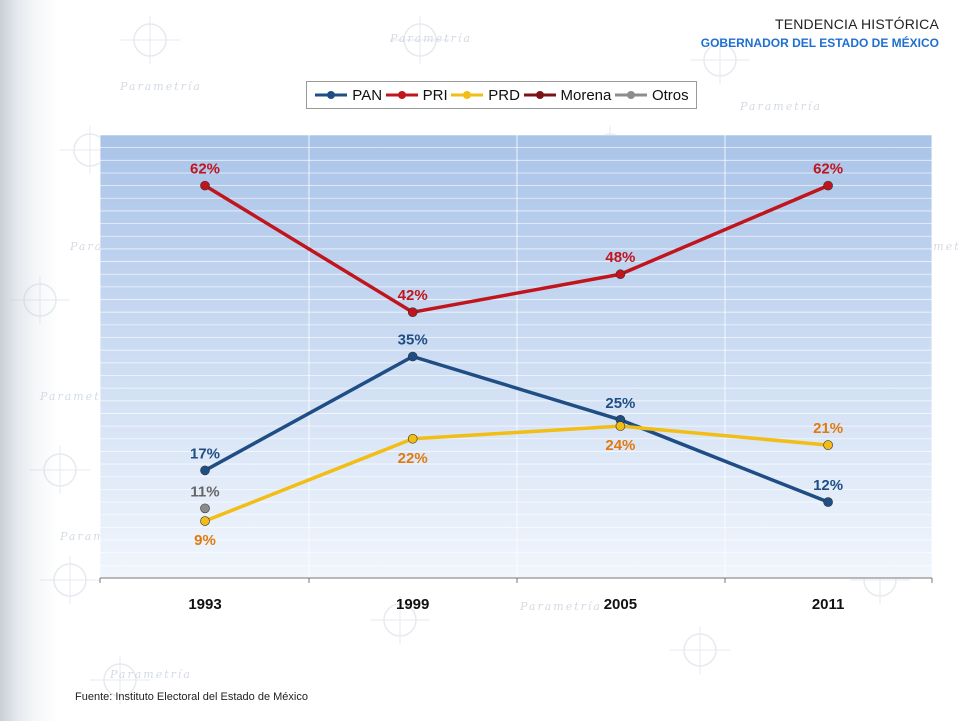 Image resolution: width=961 pixels, height=721 pixels. I want to click on x-tick-label: 2011, so click(828, 604).